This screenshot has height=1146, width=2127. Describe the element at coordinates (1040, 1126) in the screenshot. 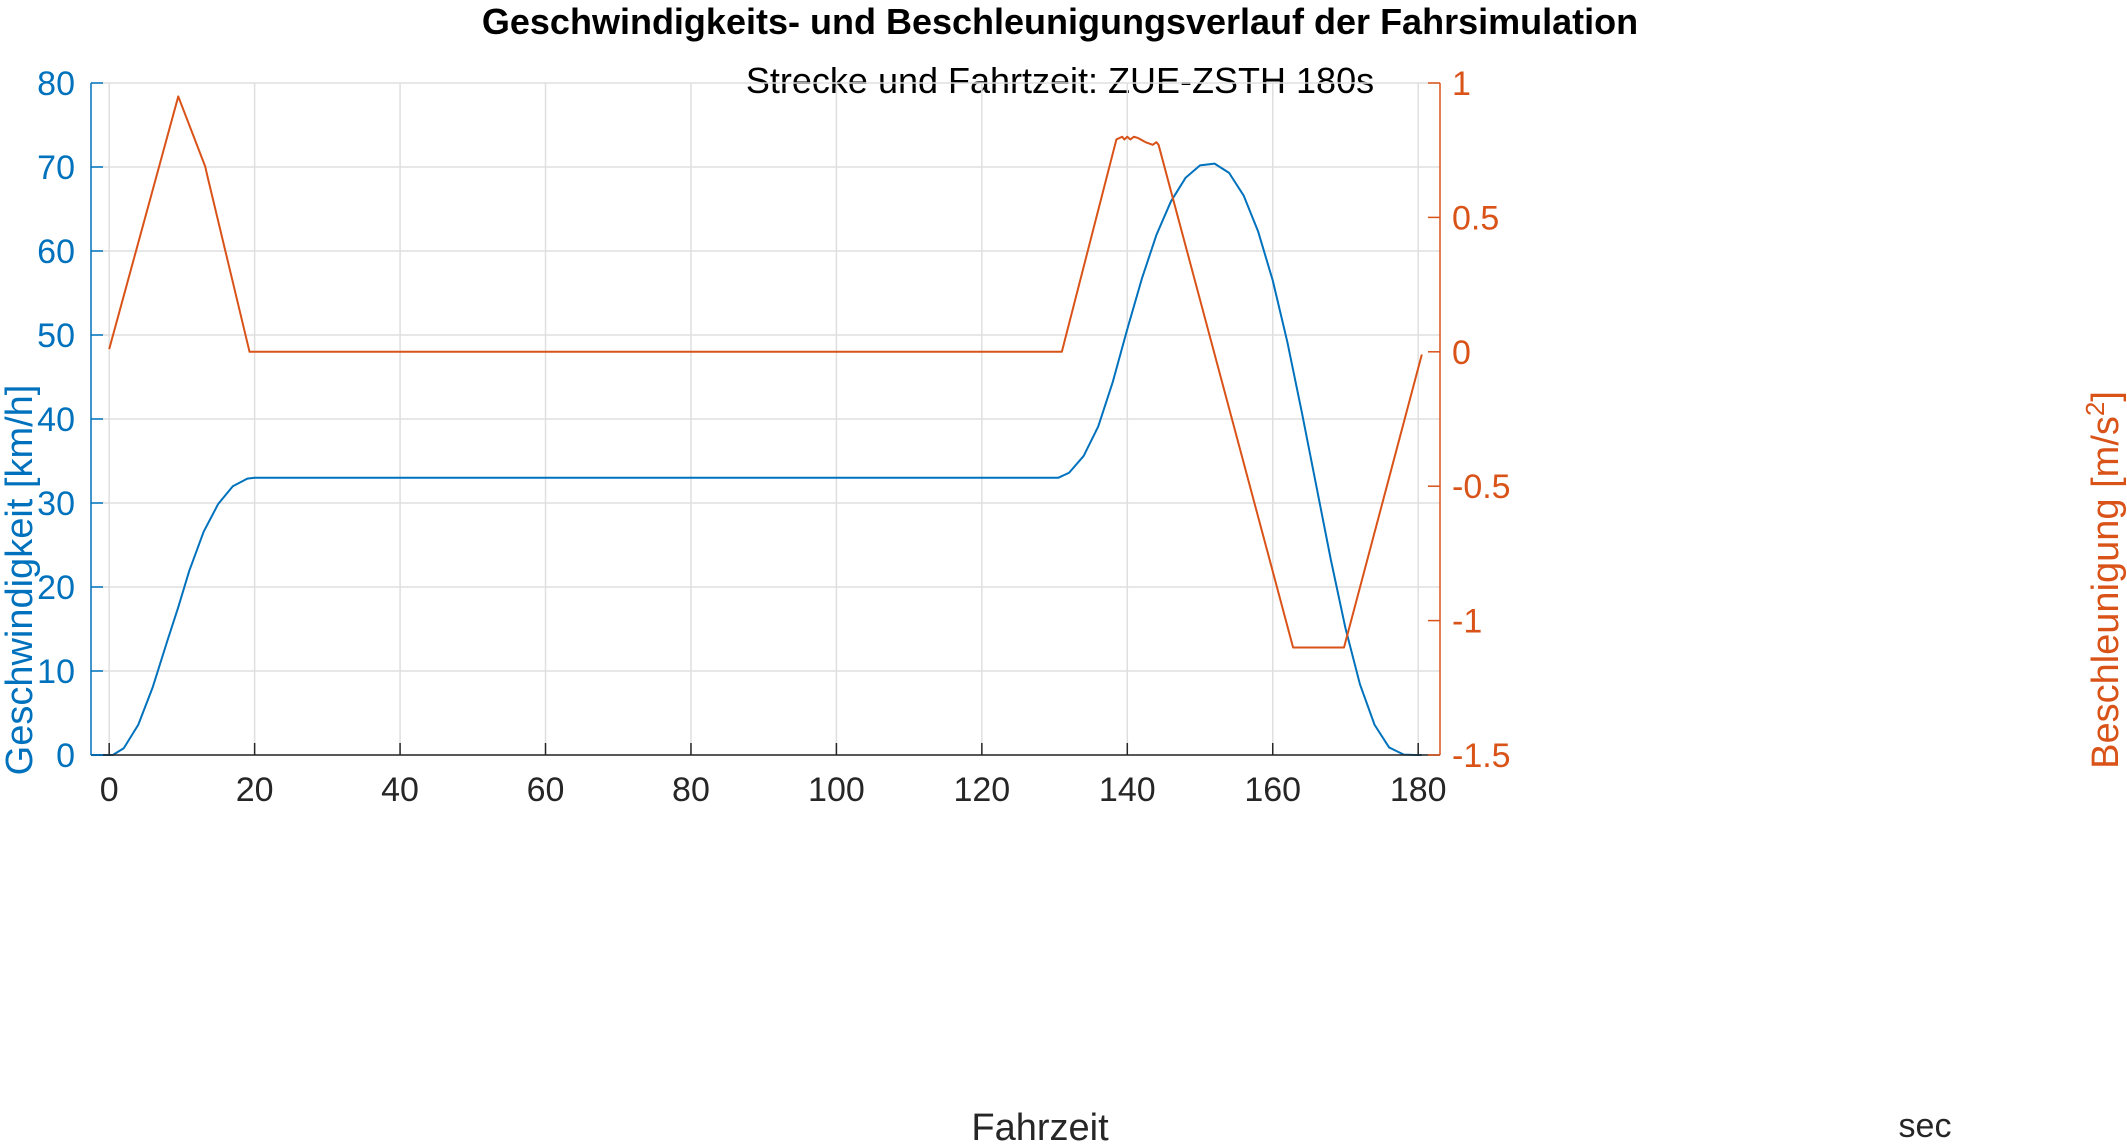

I see `x-axis-label: Fahrzeit` at that location.